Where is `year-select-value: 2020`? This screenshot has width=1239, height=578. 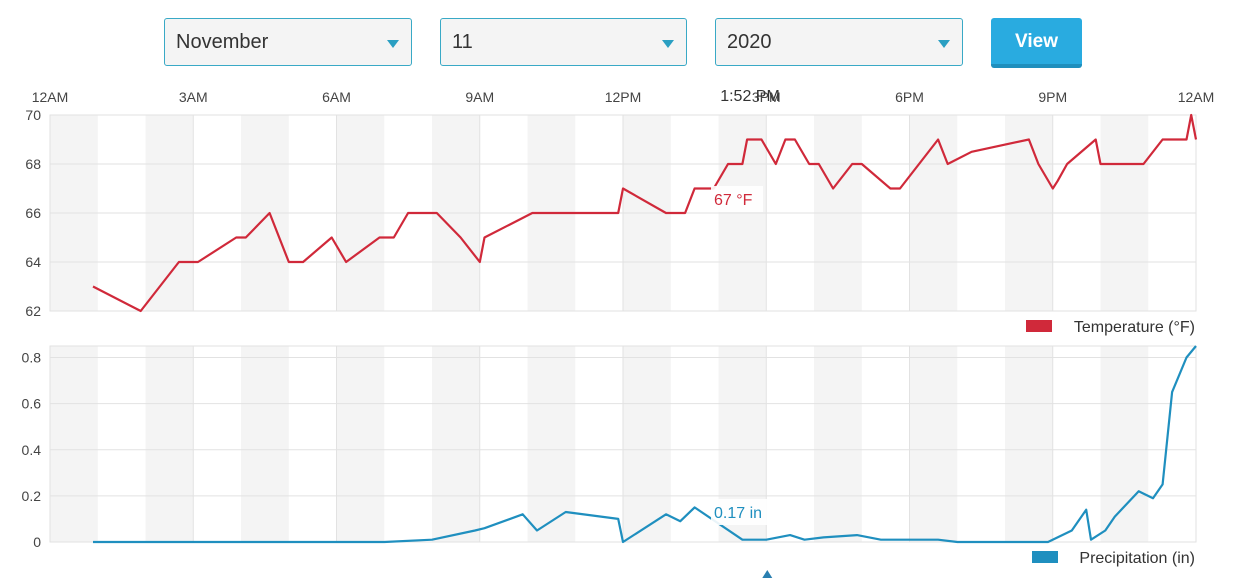
year-select-value: 2020 is located at coordinates (749, 42).